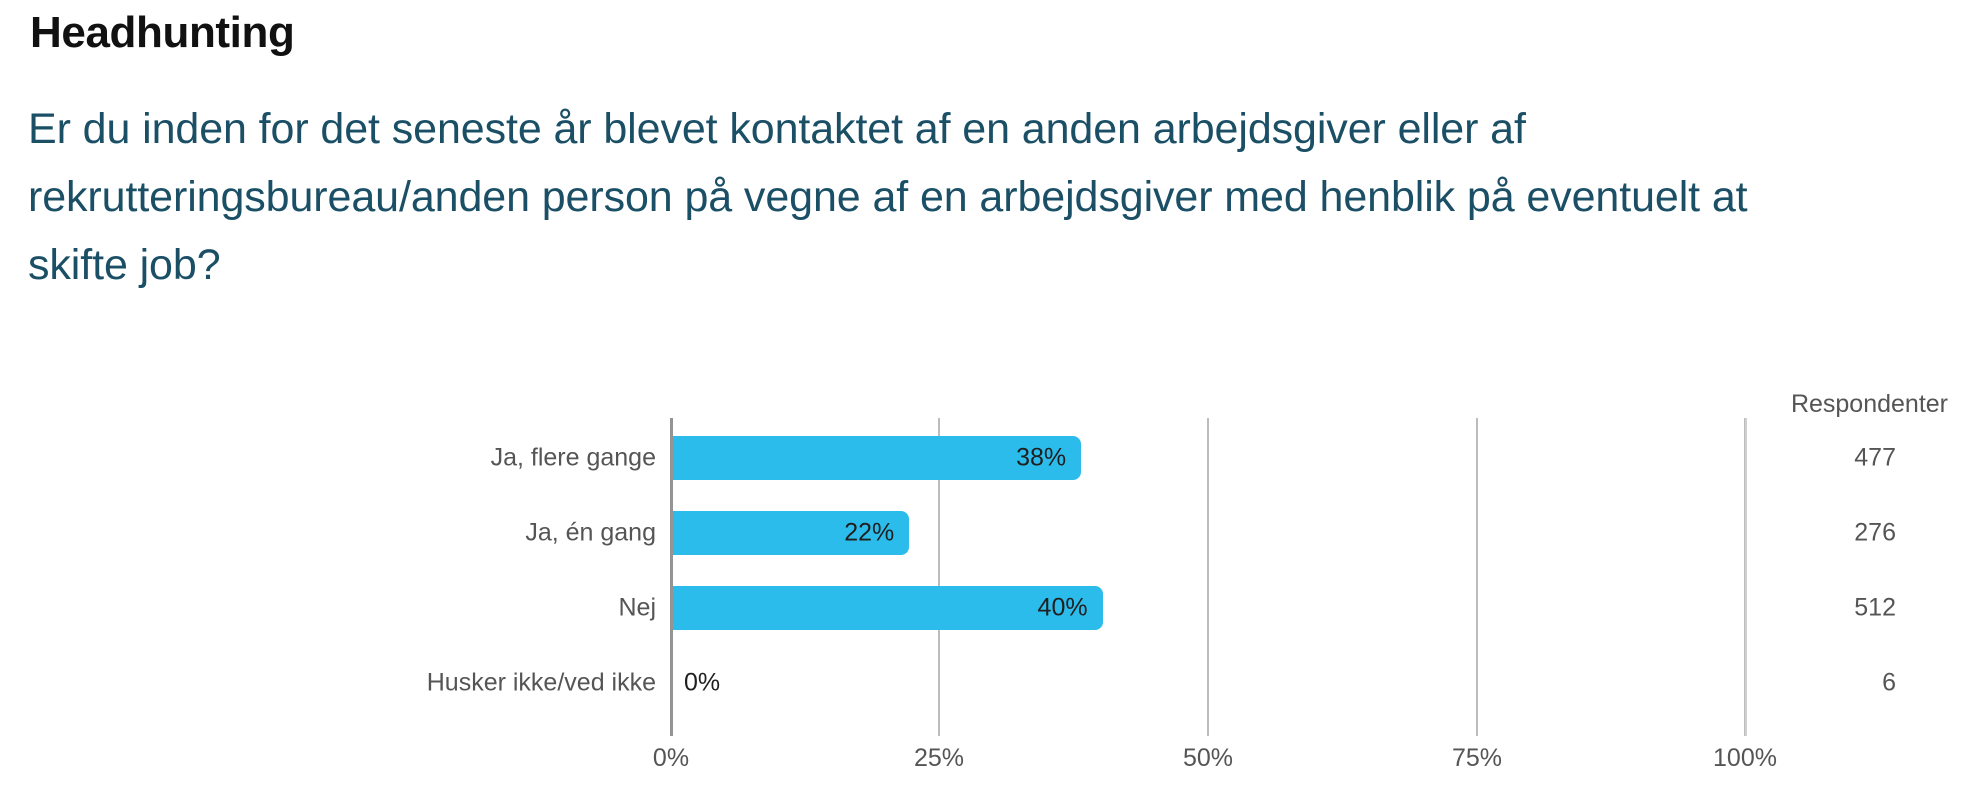  What do you see at coordinates (671, 758) in the screenshot?
I see `xtick-label-0: 0%` at bounding box center [671, 758].